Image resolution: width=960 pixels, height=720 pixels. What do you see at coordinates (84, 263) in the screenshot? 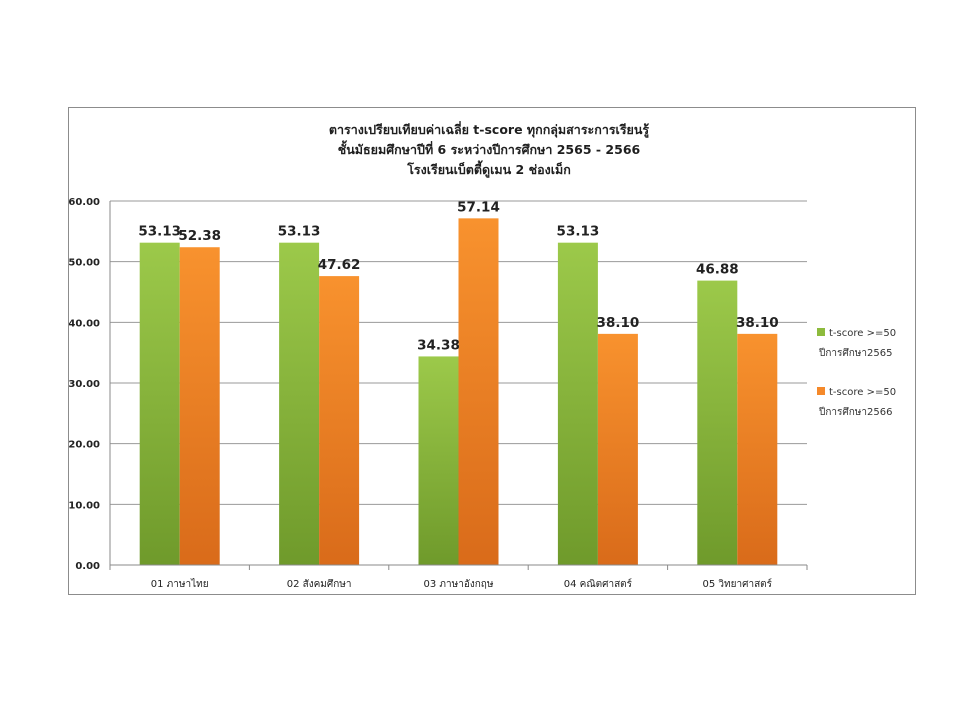
I see `y-tick-label: 50.00` at bounding box center [84, 263].